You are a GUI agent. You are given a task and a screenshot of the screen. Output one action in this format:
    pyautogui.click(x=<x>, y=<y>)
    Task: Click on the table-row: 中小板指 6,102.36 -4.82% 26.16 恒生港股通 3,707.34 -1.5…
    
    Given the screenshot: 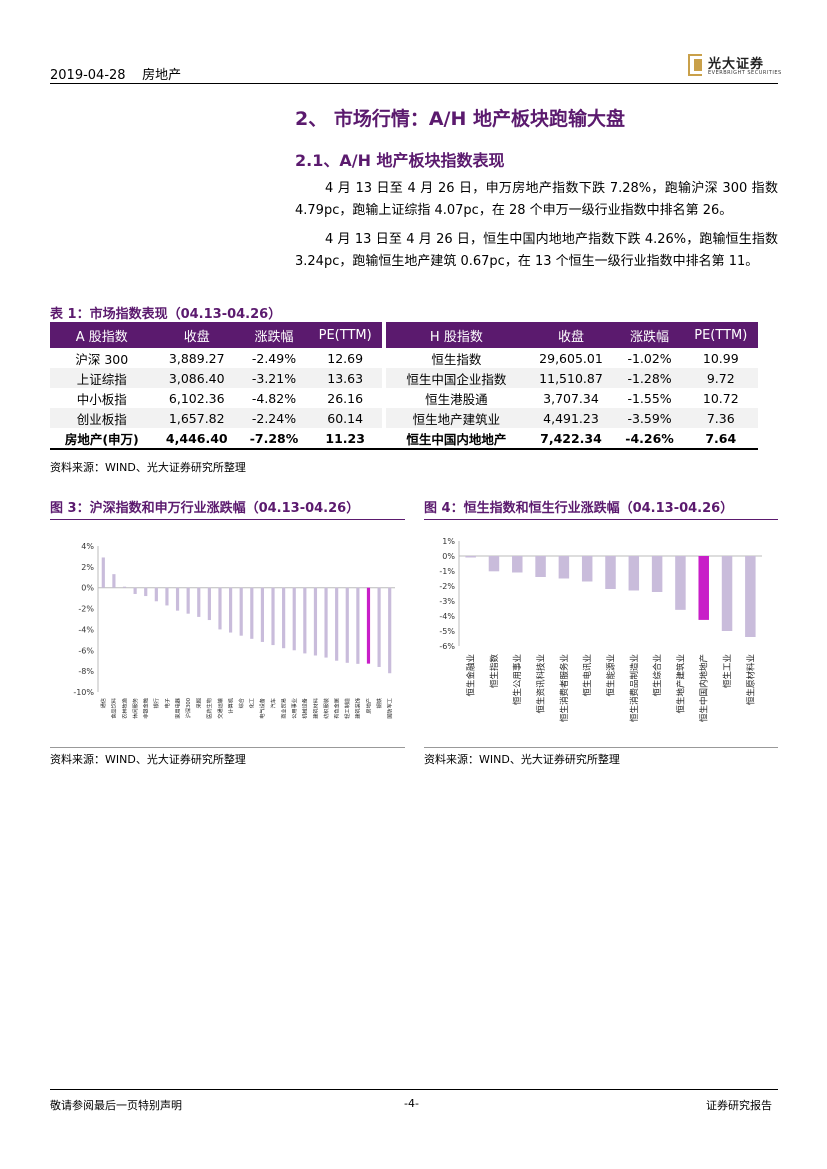 What is the action you would take?
    pyautogui.click(x=404, y=398)
    